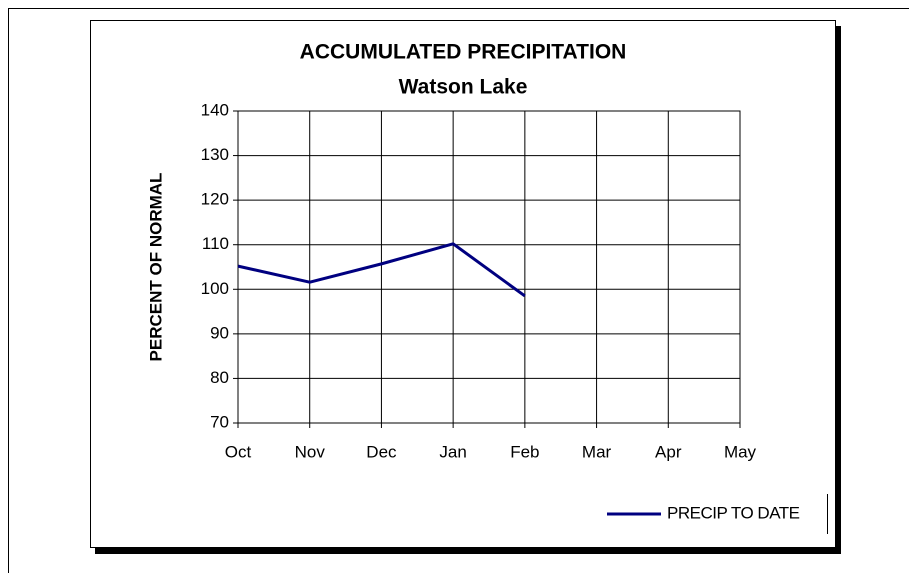  I want to click on y-tick-label: 70, so click(219, 421).